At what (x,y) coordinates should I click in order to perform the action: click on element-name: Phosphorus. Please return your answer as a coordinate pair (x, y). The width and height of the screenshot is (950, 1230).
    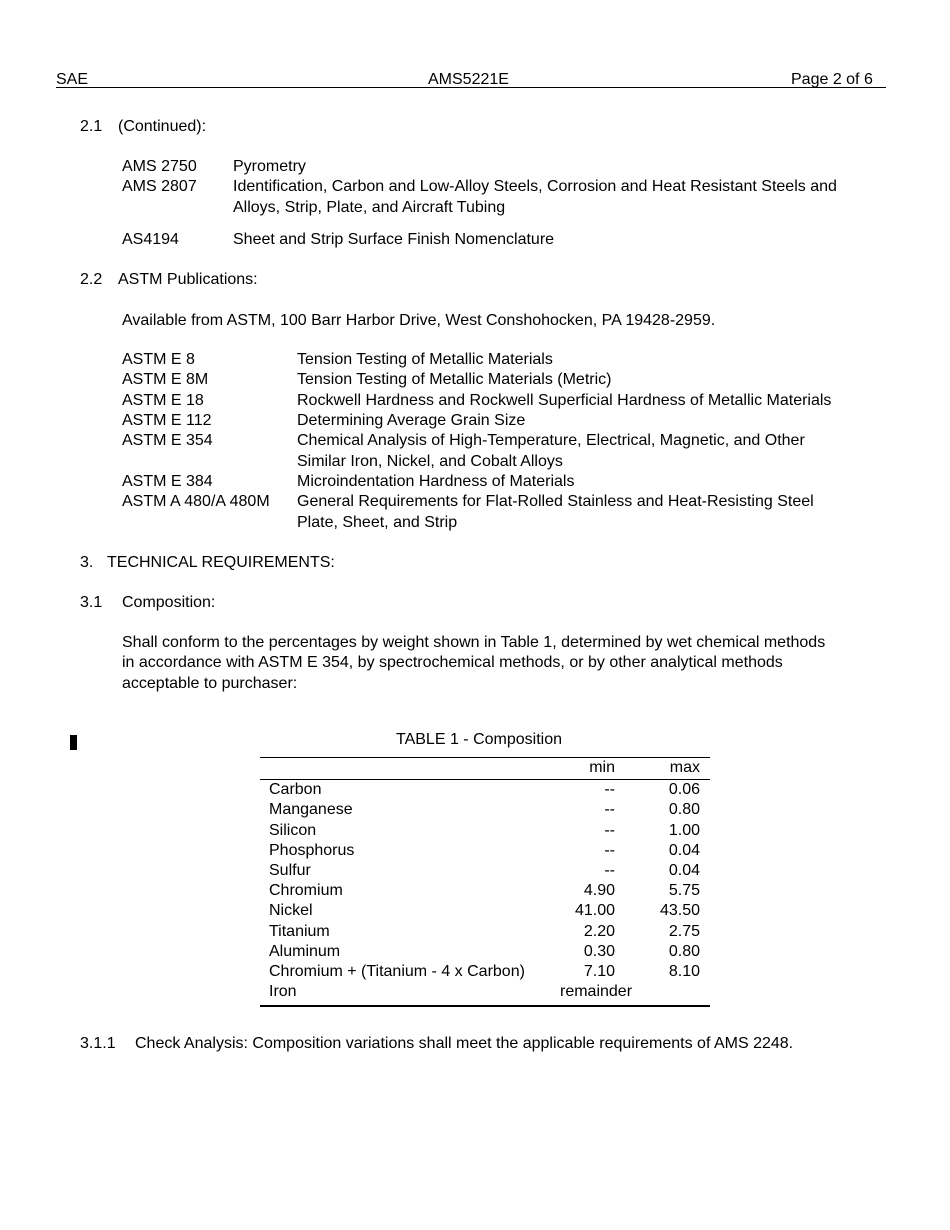
    Looking at the image, I should click on (312, 850).